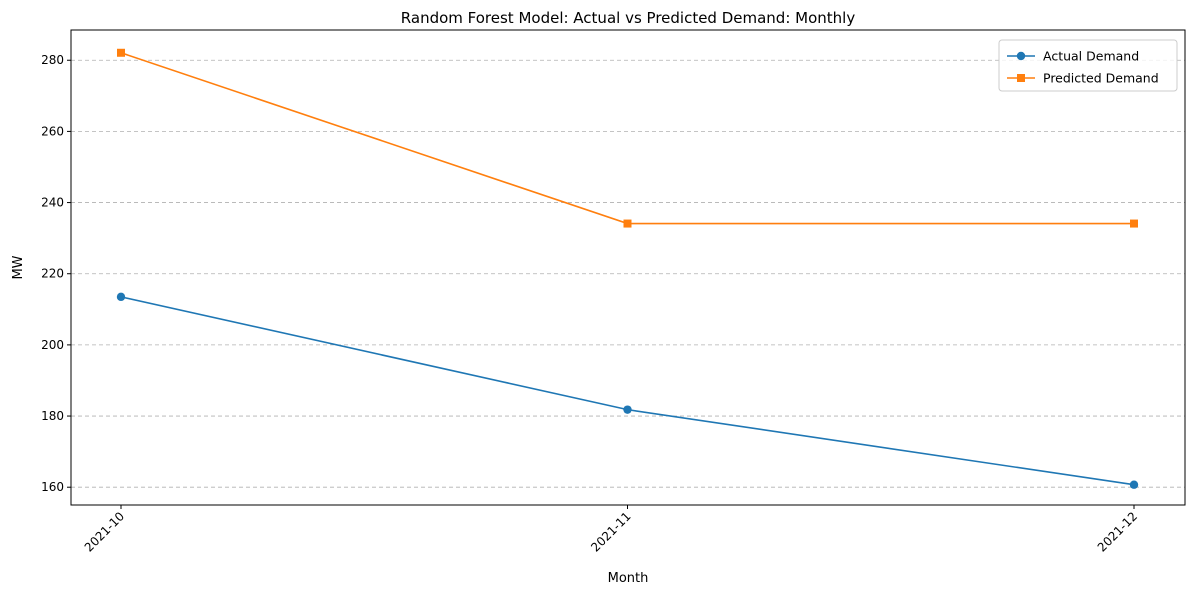 This screenshot has width=1200, height=604. What do you see at coordinates (18, 267) in the screenshot?
I see `y-axis-title: MW` at bounding box center [18, 267].